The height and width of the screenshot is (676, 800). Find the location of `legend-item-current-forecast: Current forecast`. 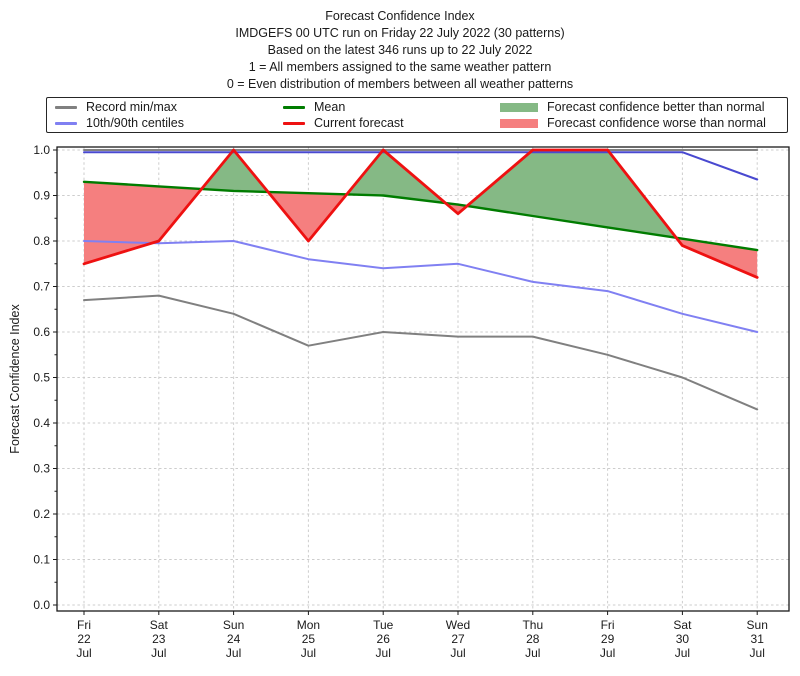

legend-item-current-forecast: Current forecast is located at coordinates (343, 123).